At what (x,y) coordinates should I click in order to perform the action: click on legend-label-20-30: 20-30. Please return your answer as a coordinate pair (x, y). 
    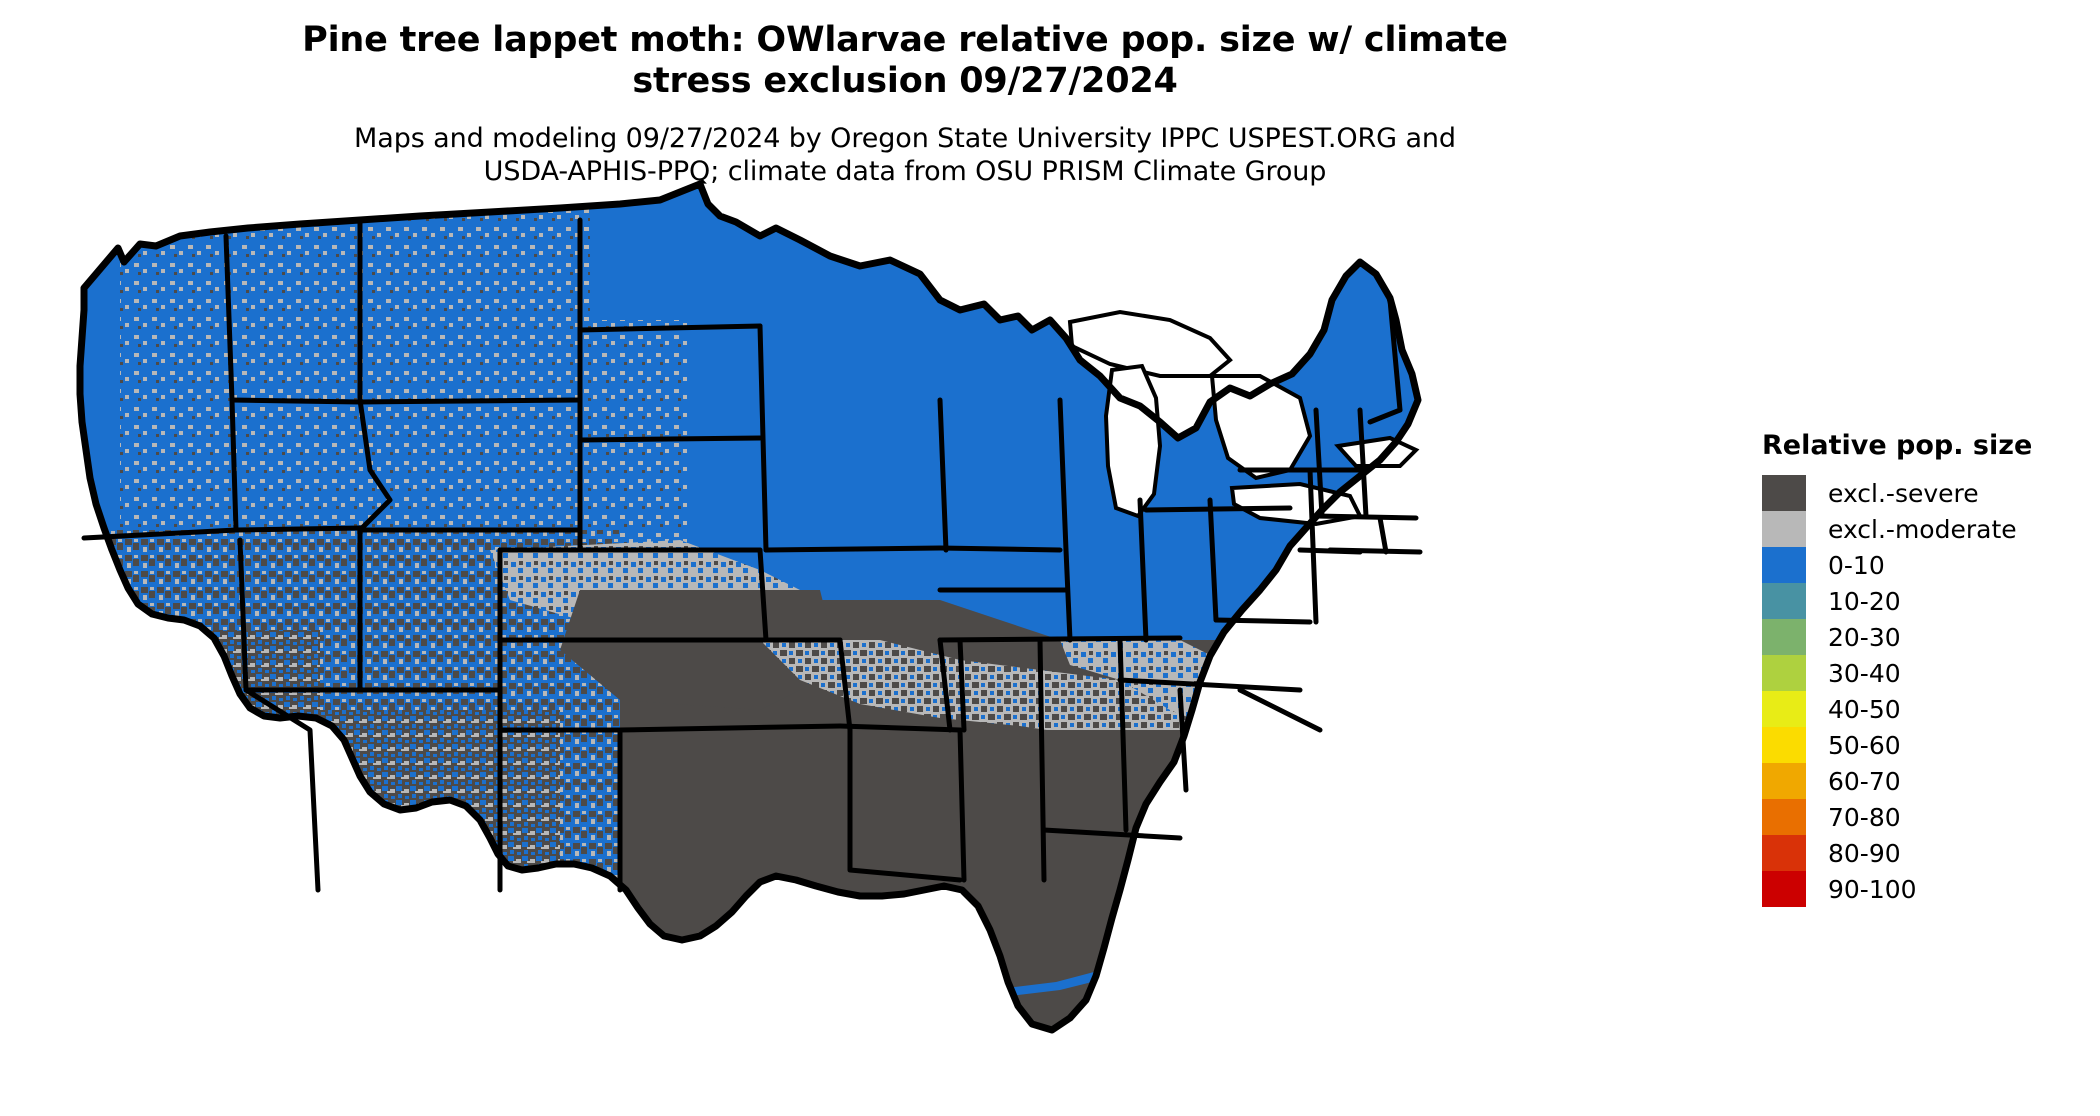
    Looking at the image, I should click on (1864, 637).